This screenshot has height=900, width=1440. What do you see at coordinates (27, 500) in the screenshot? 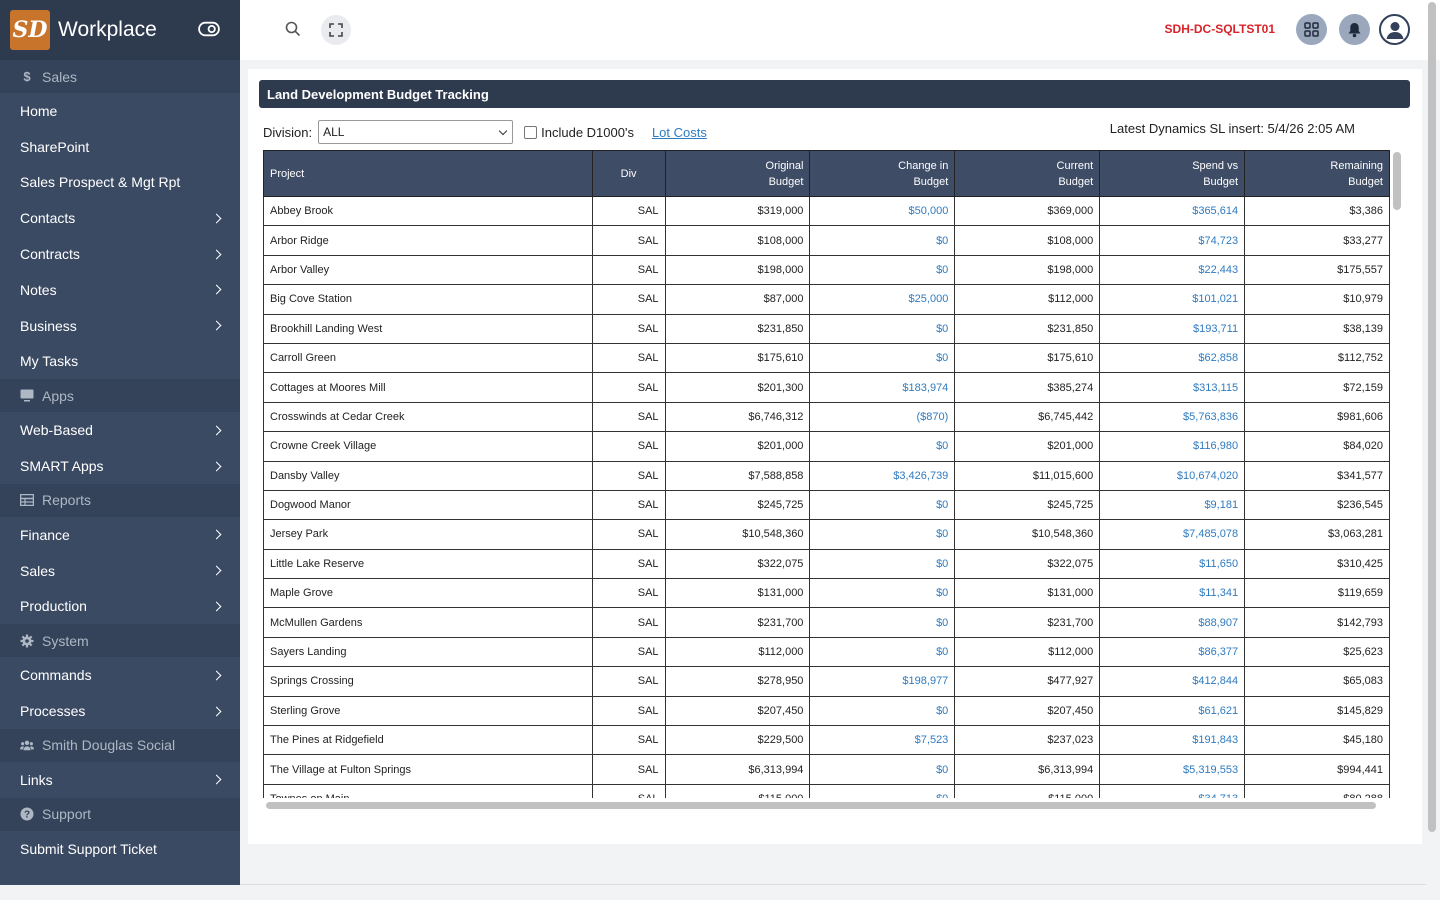
I see `table-icon` at bounding box center [27, 500].